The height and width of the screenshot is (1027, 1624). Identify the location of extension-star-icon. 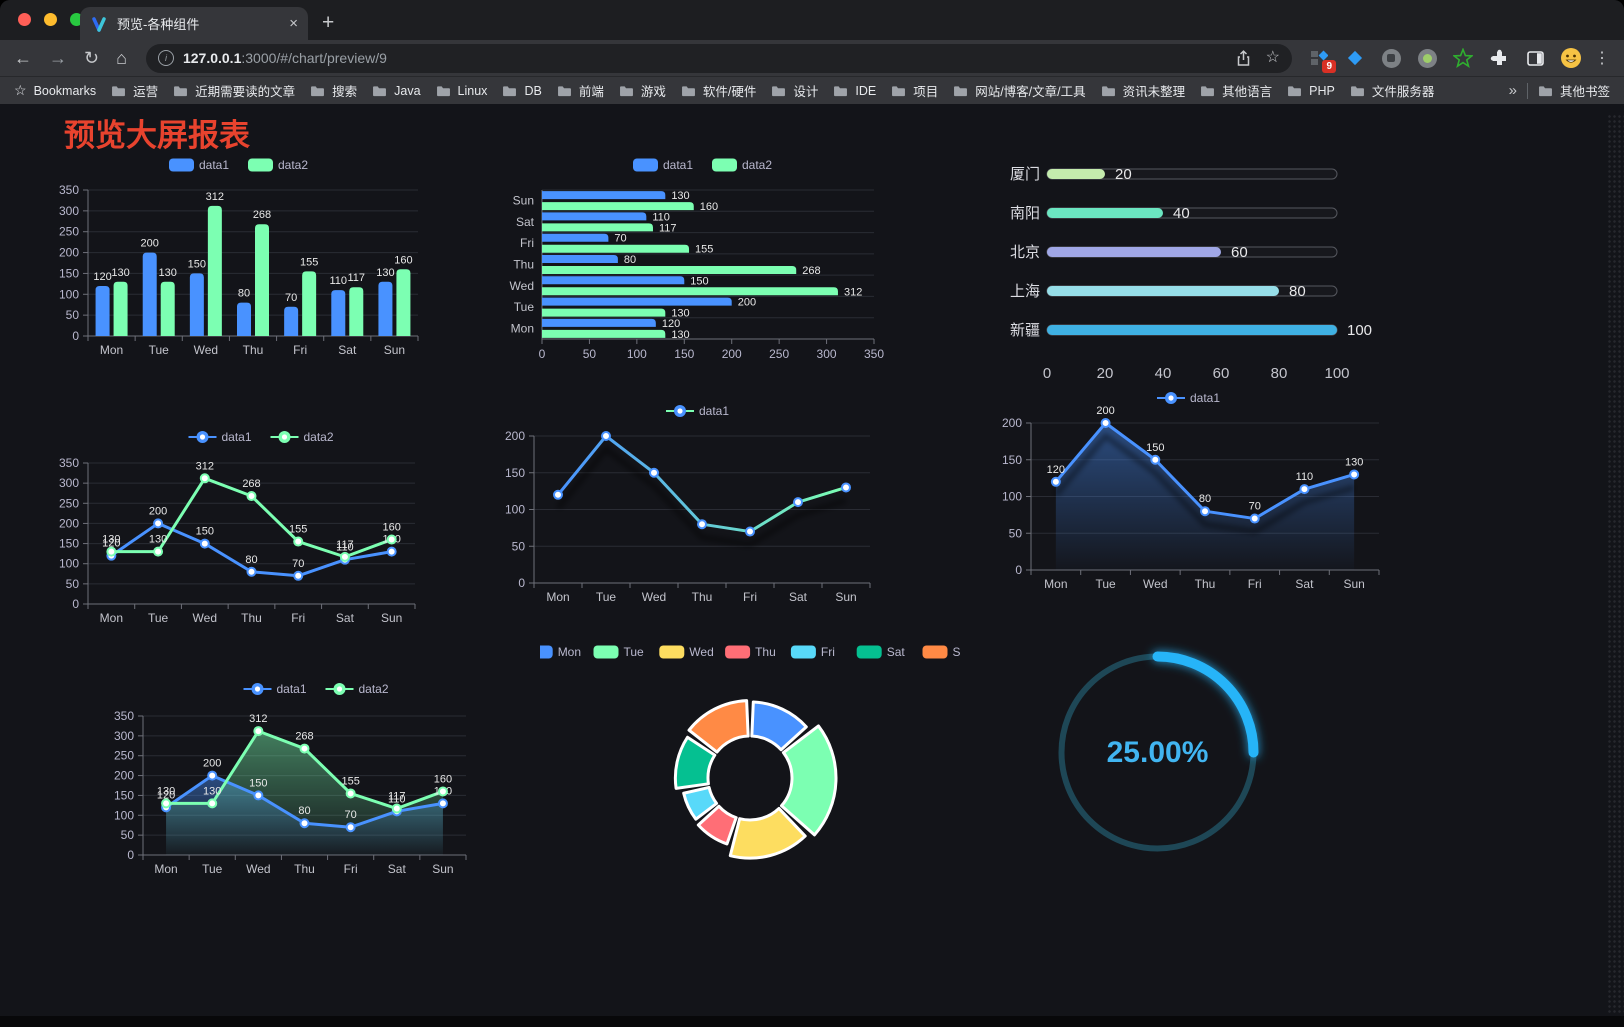
(1463, 58).